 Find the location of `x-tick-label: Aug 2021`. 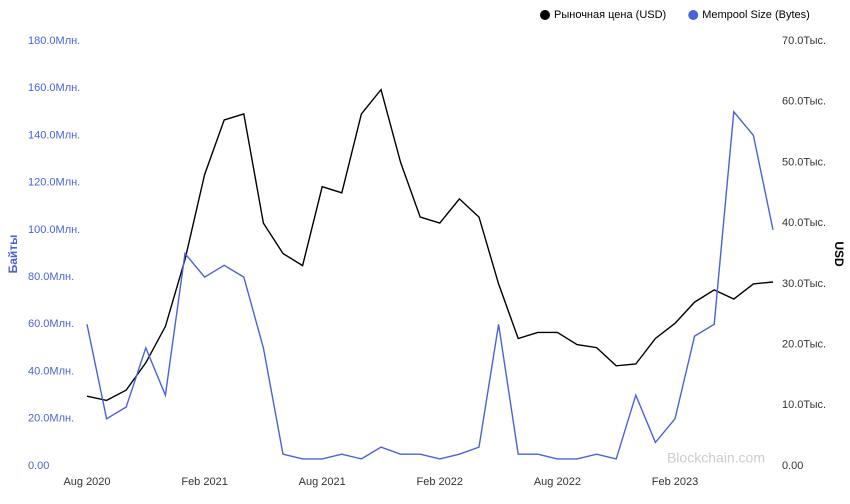

x-tick-label: Aug 2021 is located at coordinates (322, 482).